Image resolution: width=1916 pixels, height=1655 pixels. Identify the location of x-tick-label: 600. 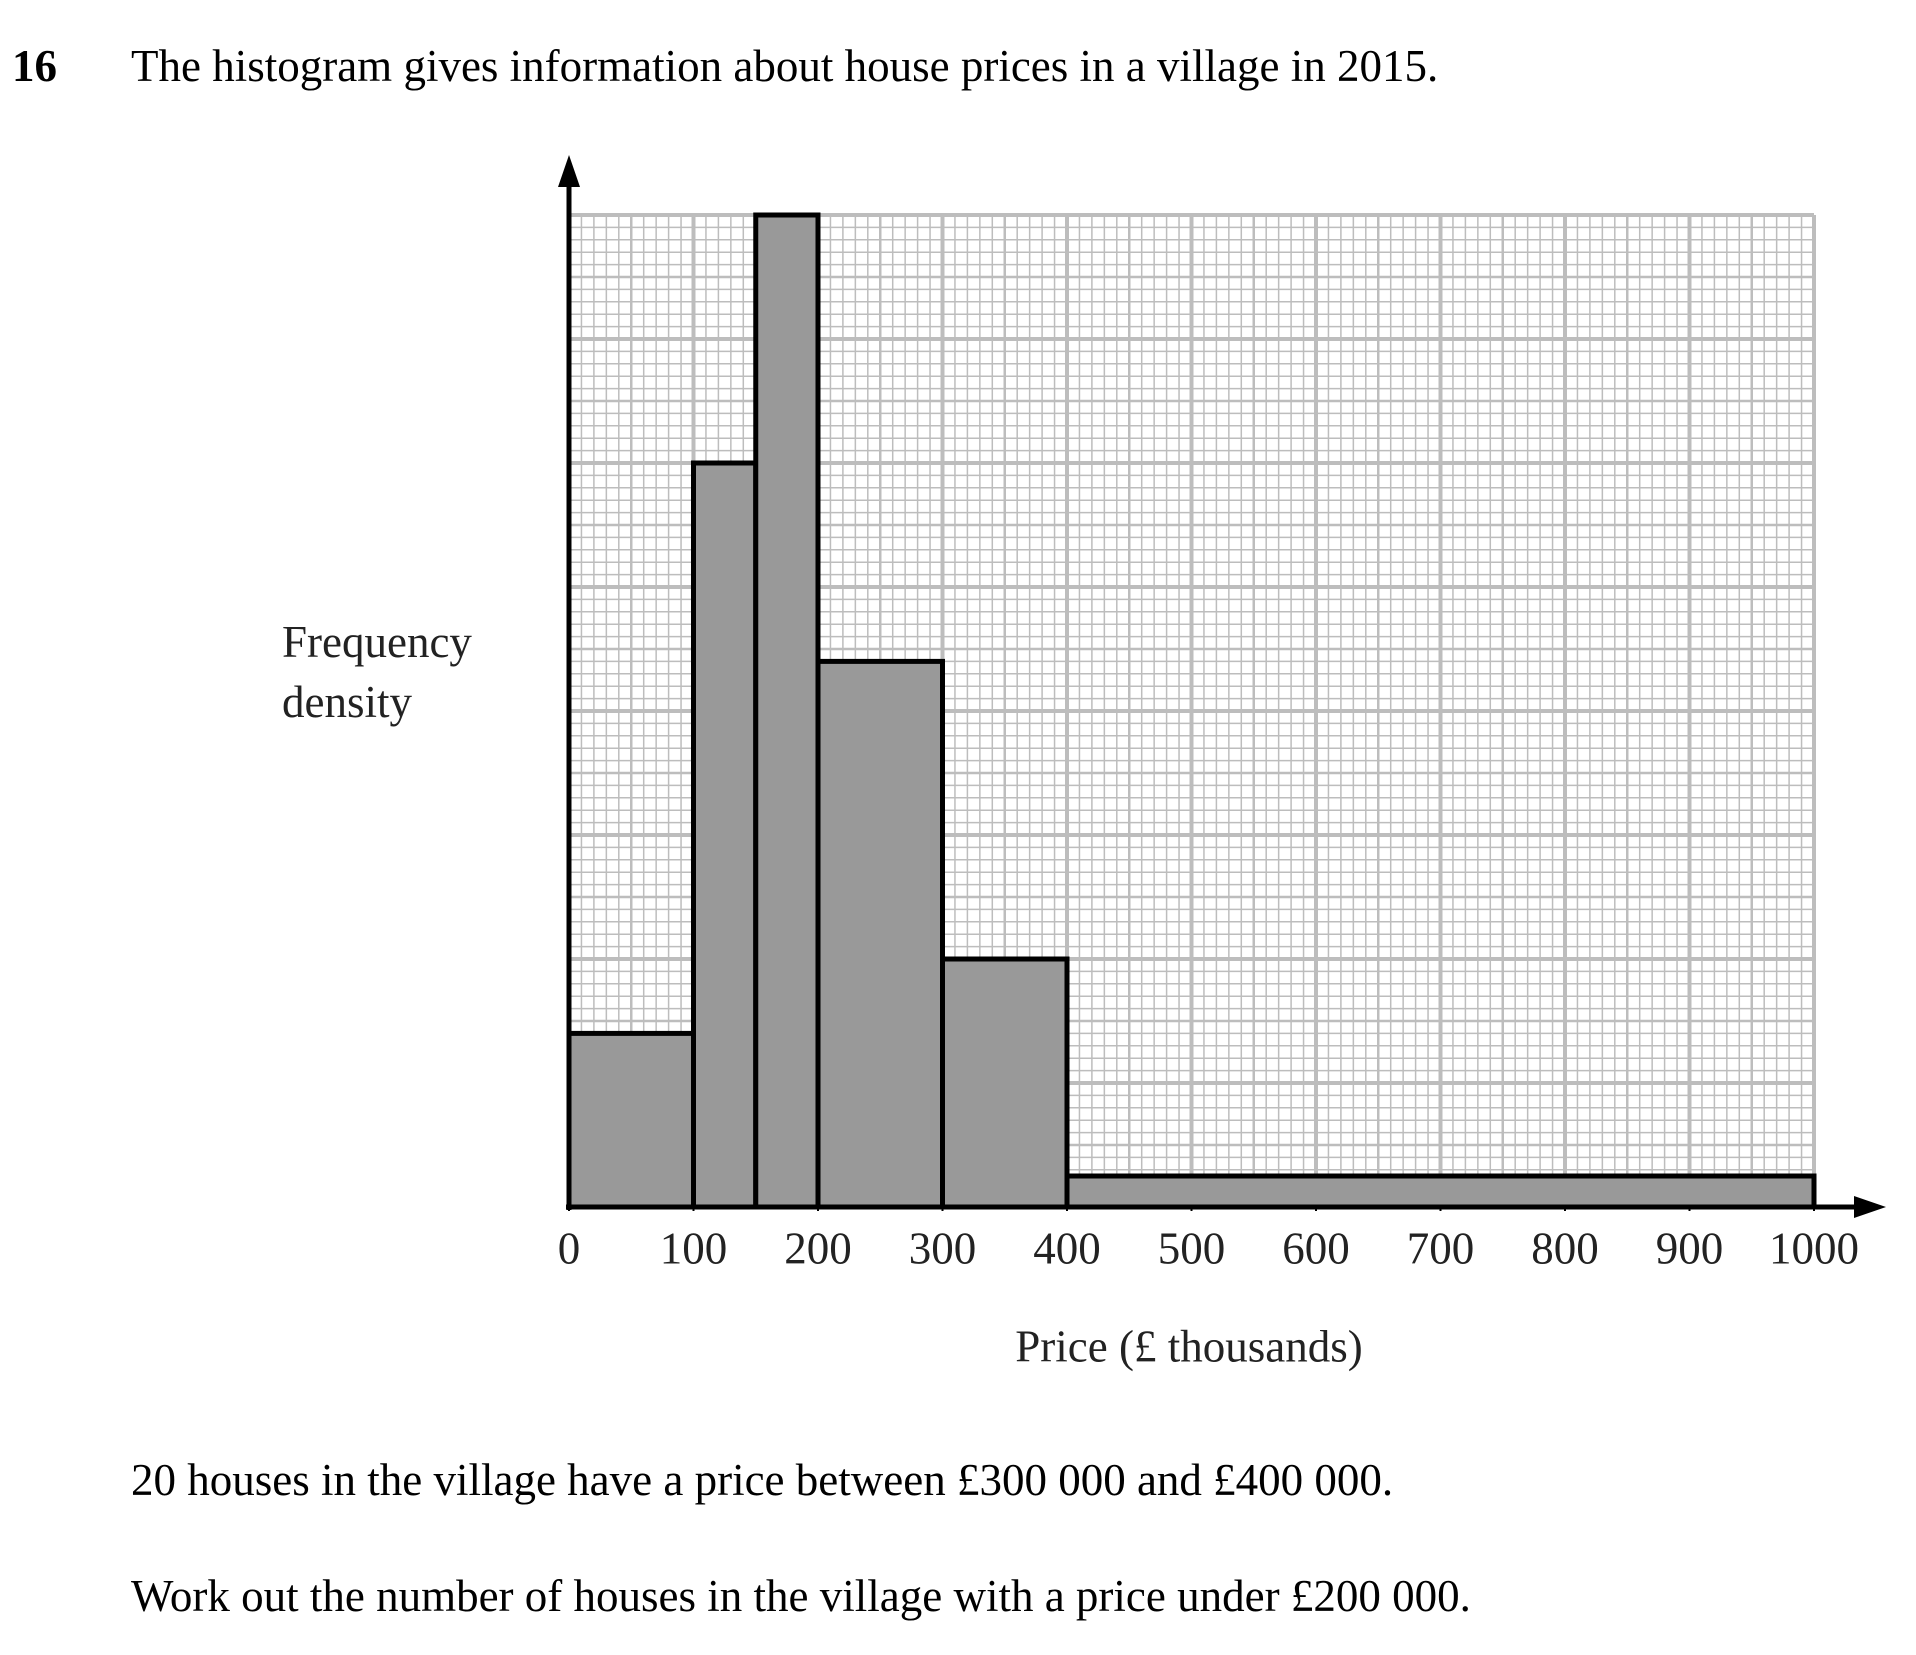
(1316, 1248).